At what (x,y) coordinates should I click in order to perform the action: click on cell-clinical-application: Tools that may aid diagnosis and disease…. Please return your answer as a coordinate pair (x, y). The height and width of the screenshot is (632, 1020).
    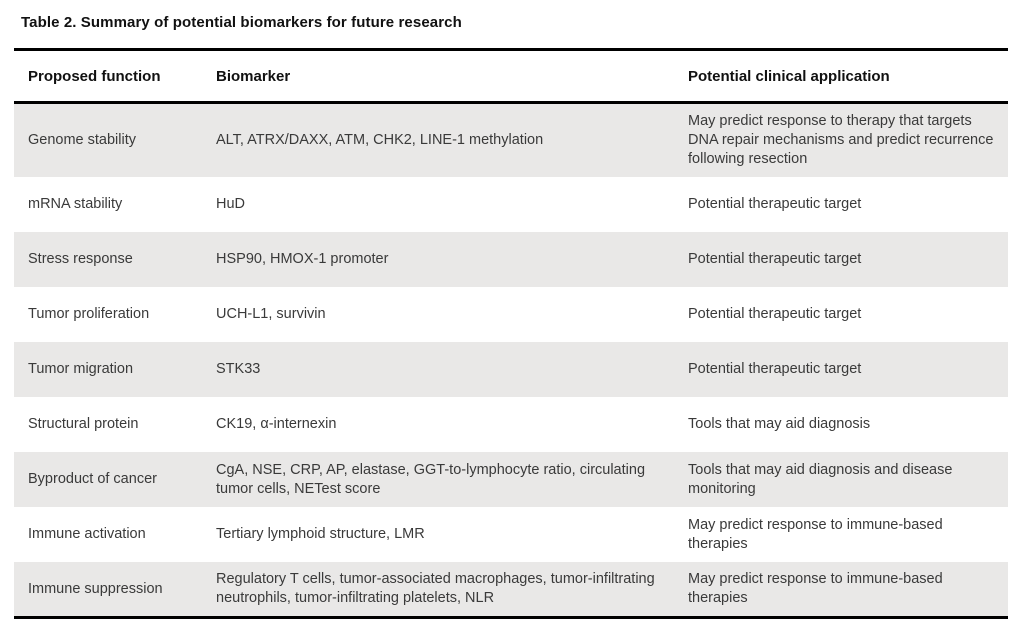
    Looking at the image, I should click on (820, 479).